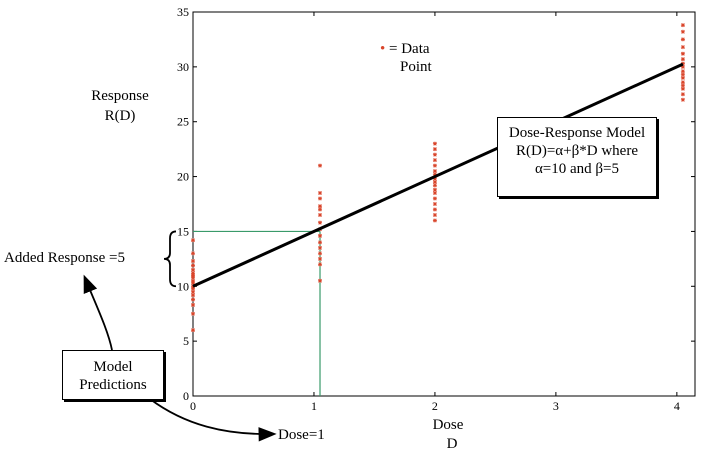 This screenshot has height=453, width=701. Describe the element at coordinates (448, 425) in the screenshot. I see `x-axis-label: Dose` at that location.